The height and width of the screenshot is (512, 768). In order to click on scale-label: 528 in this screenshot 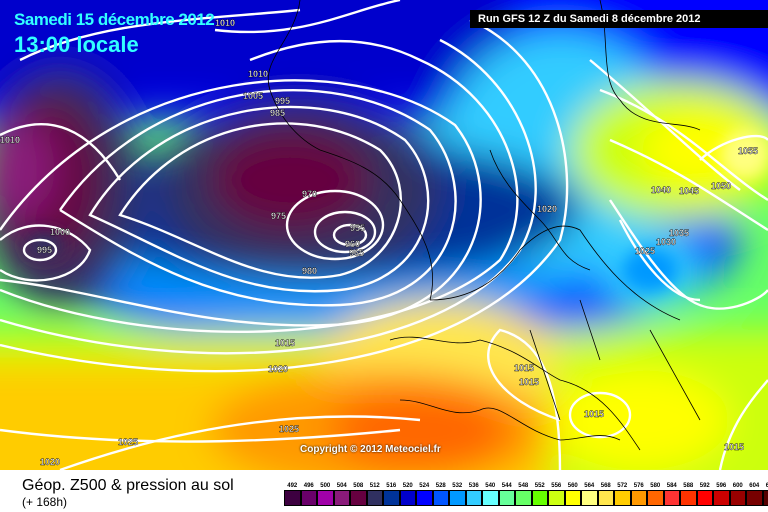, I will do `click(440, 486)`.